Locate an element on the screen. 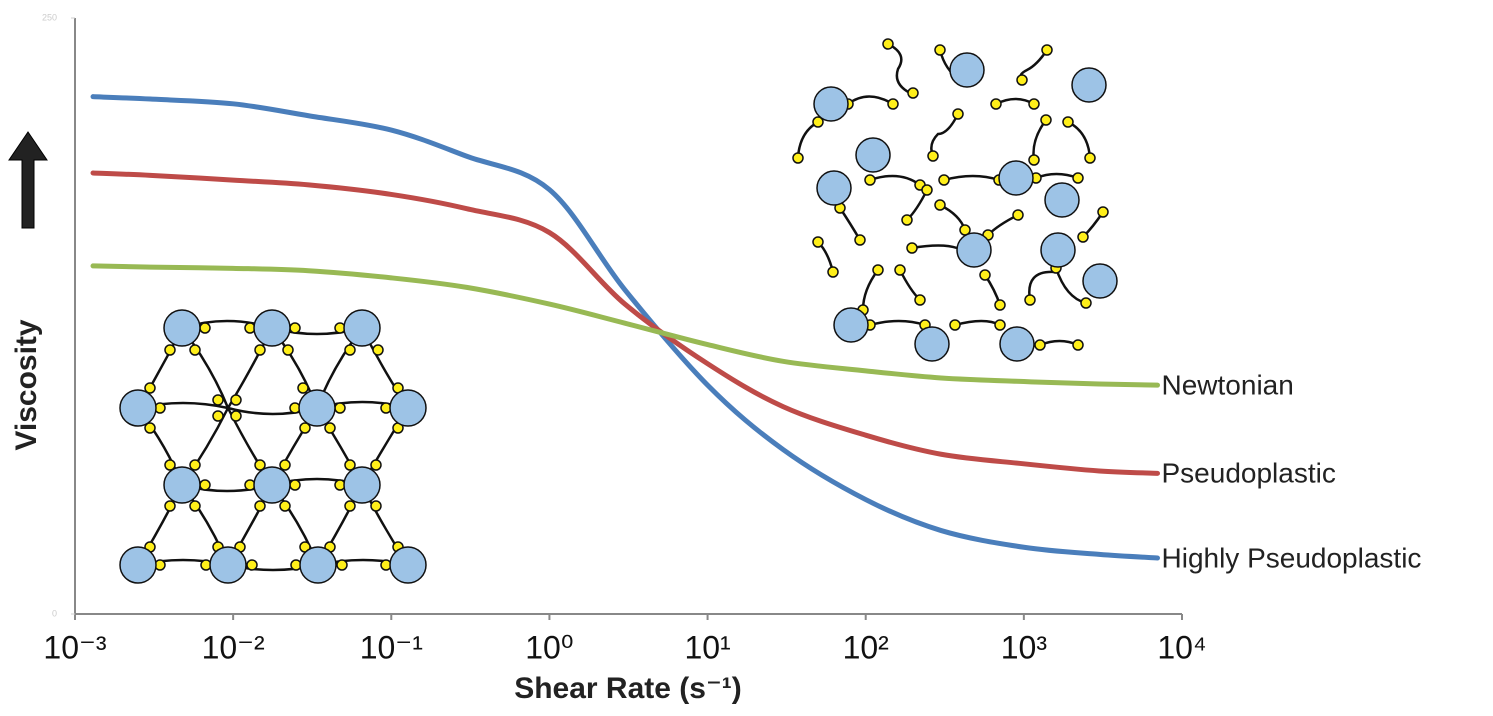  x-tick-label: 10⁻¹ is located at coordinates (391, 647).